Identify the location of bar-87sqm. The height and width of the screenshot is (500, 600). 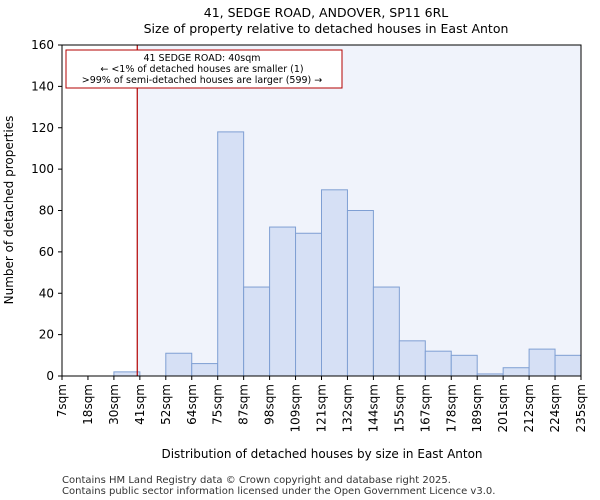
(257, 331).